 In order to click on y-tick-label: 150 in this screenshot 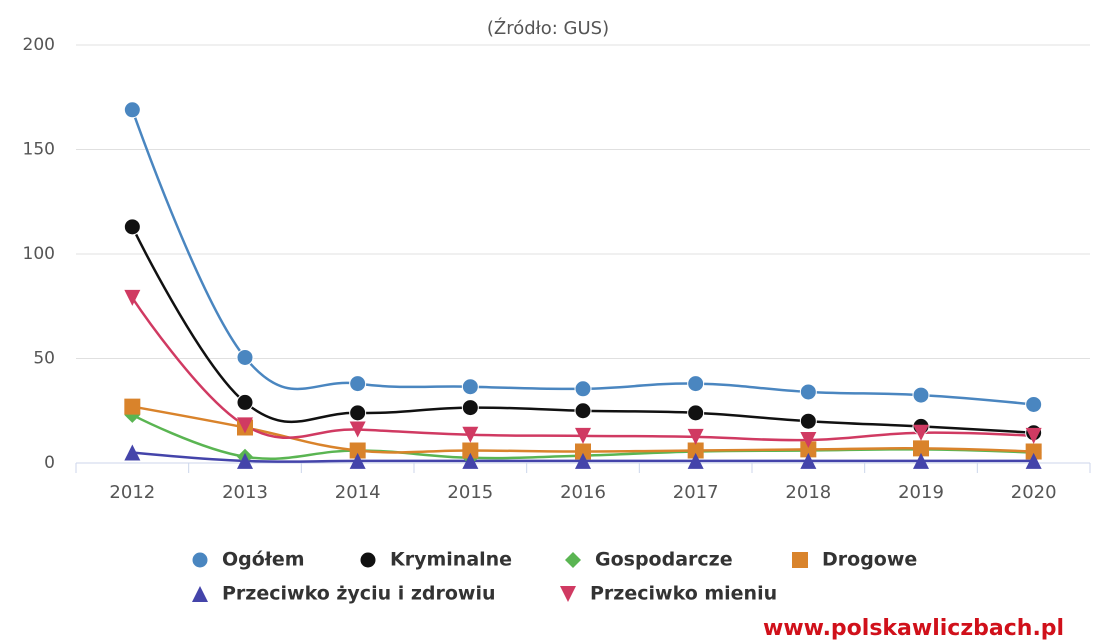, I will do `click(39, 150)`.